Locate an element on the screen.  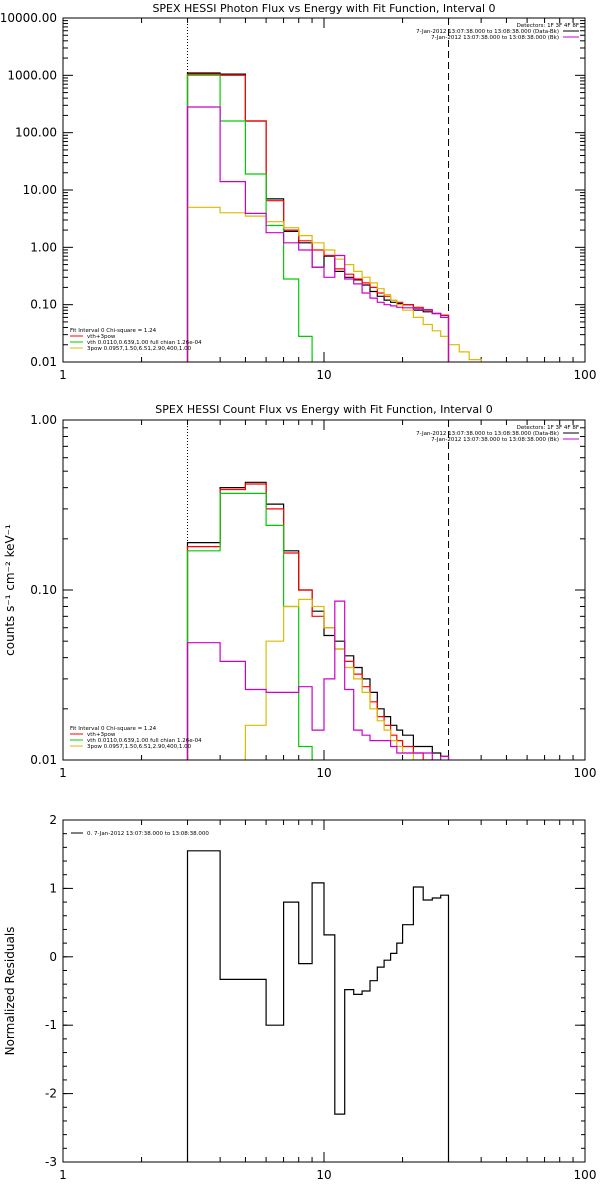
y-tick-label: -3 is located at coordinates (51, 1162).